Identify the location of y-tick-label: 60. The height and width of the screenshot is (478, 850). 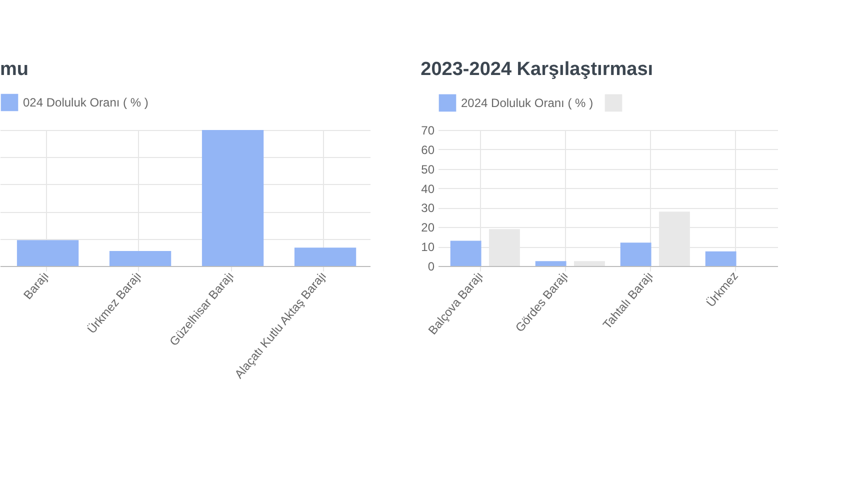
(428, 149).